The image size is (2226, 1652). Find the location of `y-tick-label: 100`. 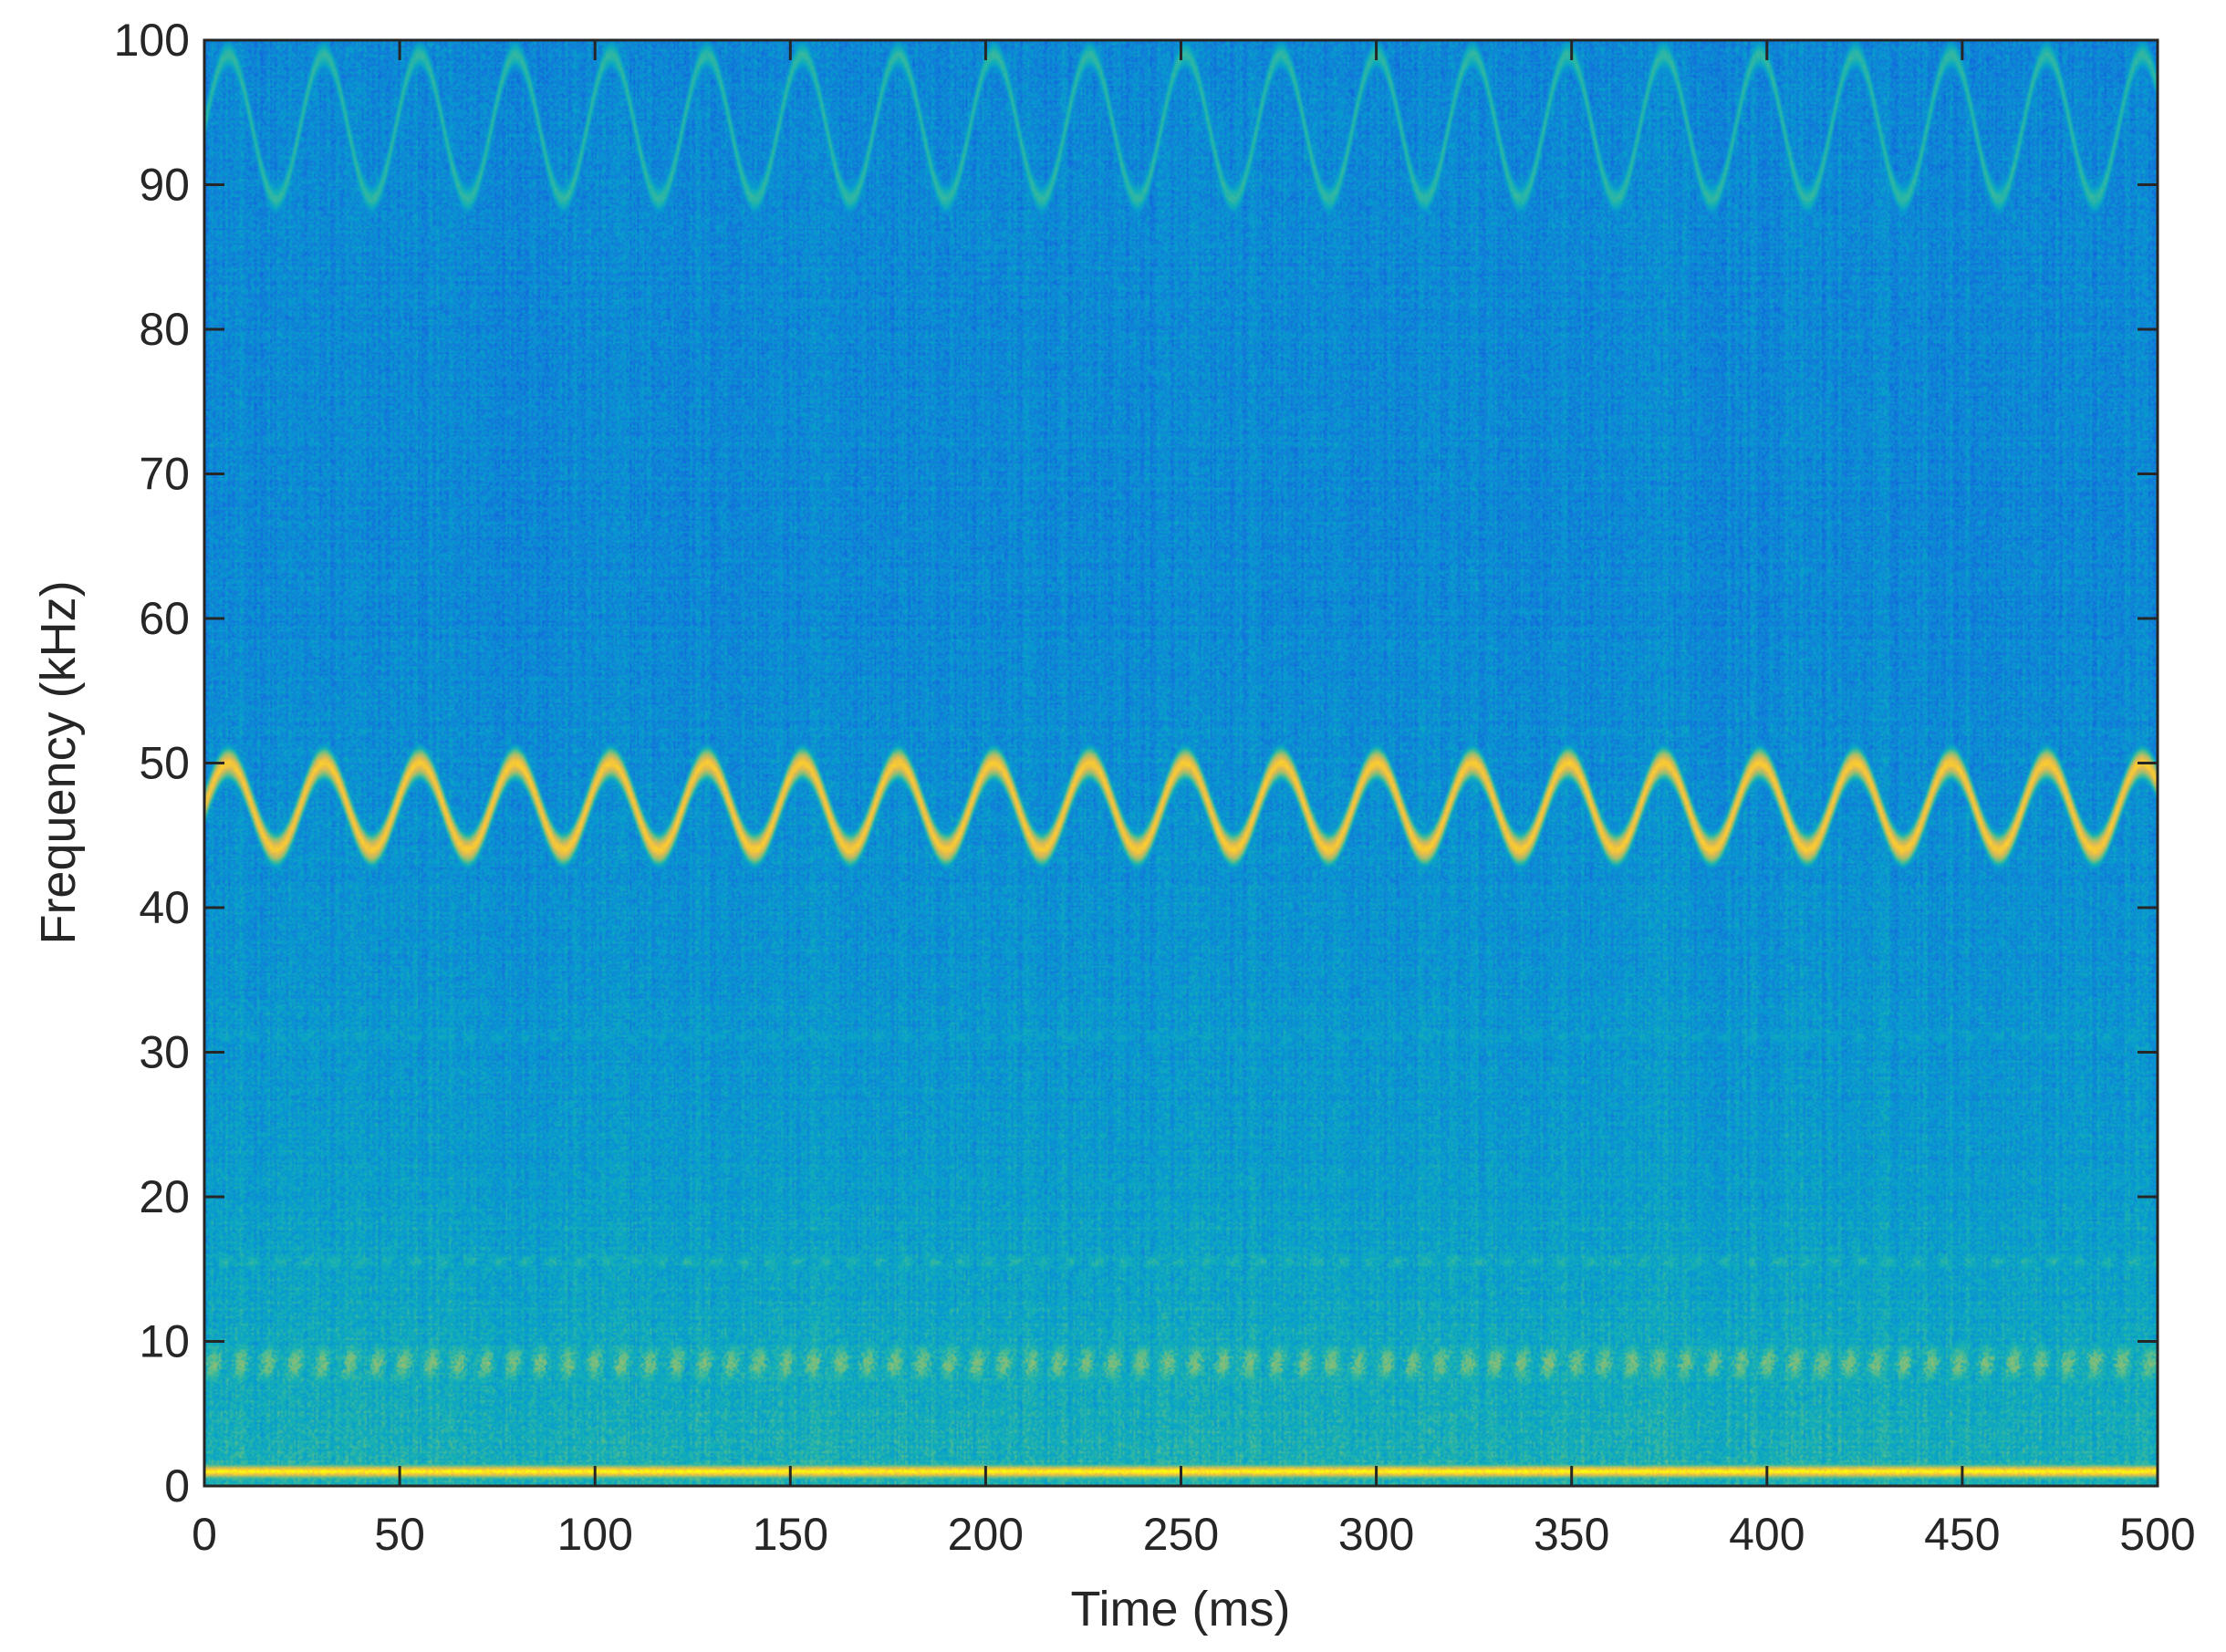

y-tick-label: 100 is located at coordinates (152, 41).